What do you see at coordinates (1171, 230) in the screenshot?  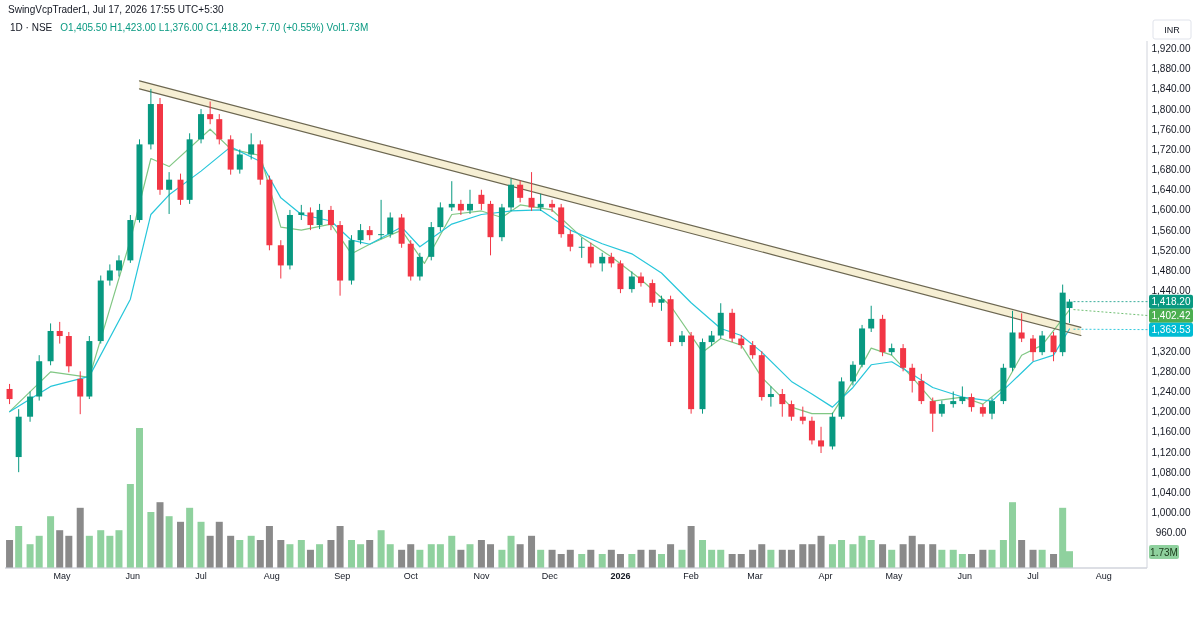 I see `y-tick-label: 1,560.00` at bounding box center [1171, 230].